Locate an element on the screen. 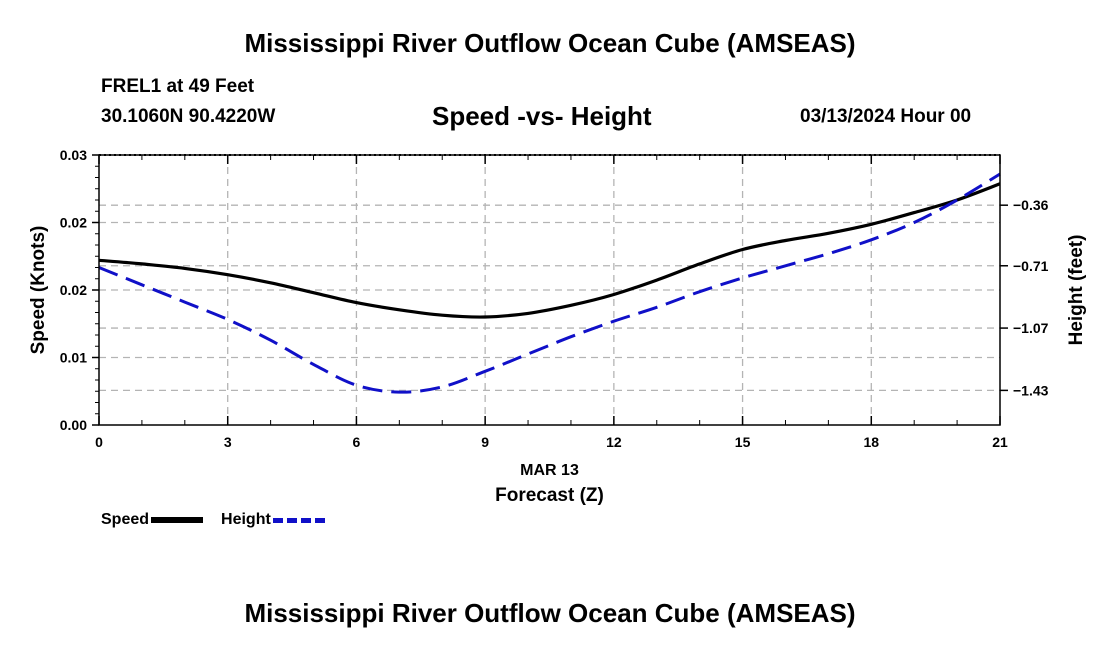 The height and width of the screenshot is (650, 1100). x-tick-label: 3 is located at coordinates (228, 442).